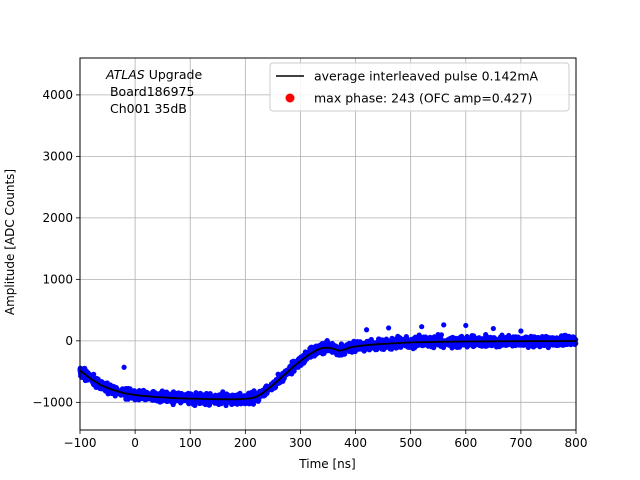 The image size is (640, 480). Describe the element at coordinates (153, 74) in the screenshot. I see `annotation-line1: ATLAS Upgrade` at that location.